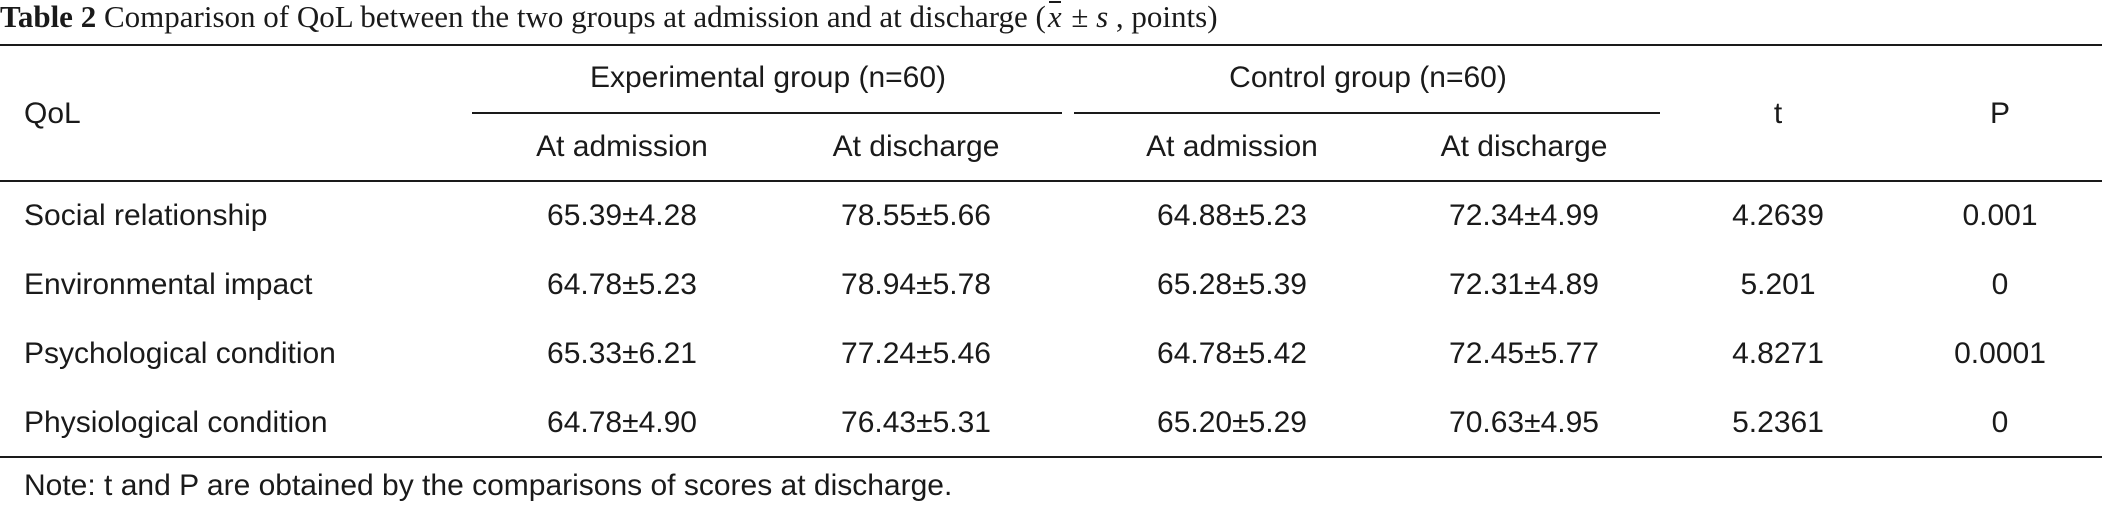 This screenshot has height=506, width=2102. I want to click on row-ctrl-discharge: 72.31±4.89, so click(1524, 284).